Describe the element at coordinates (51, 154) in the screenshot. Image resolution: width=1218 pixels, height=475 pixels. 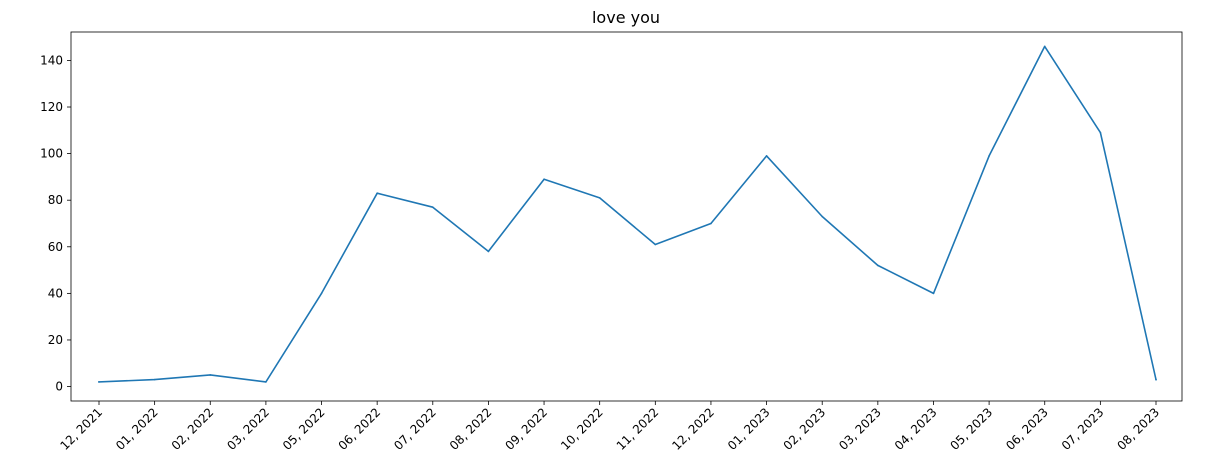
I see `y-tick-label: 100` at that location.